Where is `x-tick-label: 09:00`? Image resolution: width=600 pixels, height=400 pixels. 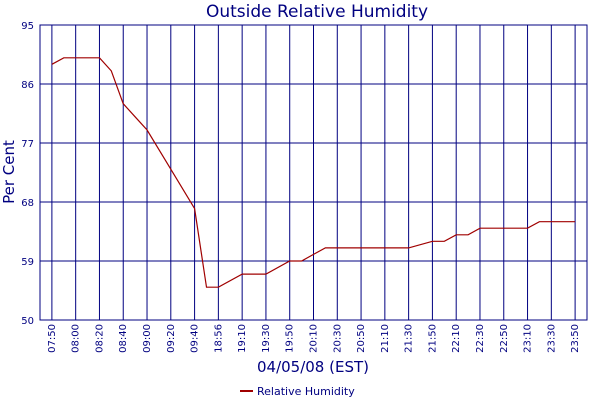 x-tick-label: 09:00 is located at coordinates (147, 338).